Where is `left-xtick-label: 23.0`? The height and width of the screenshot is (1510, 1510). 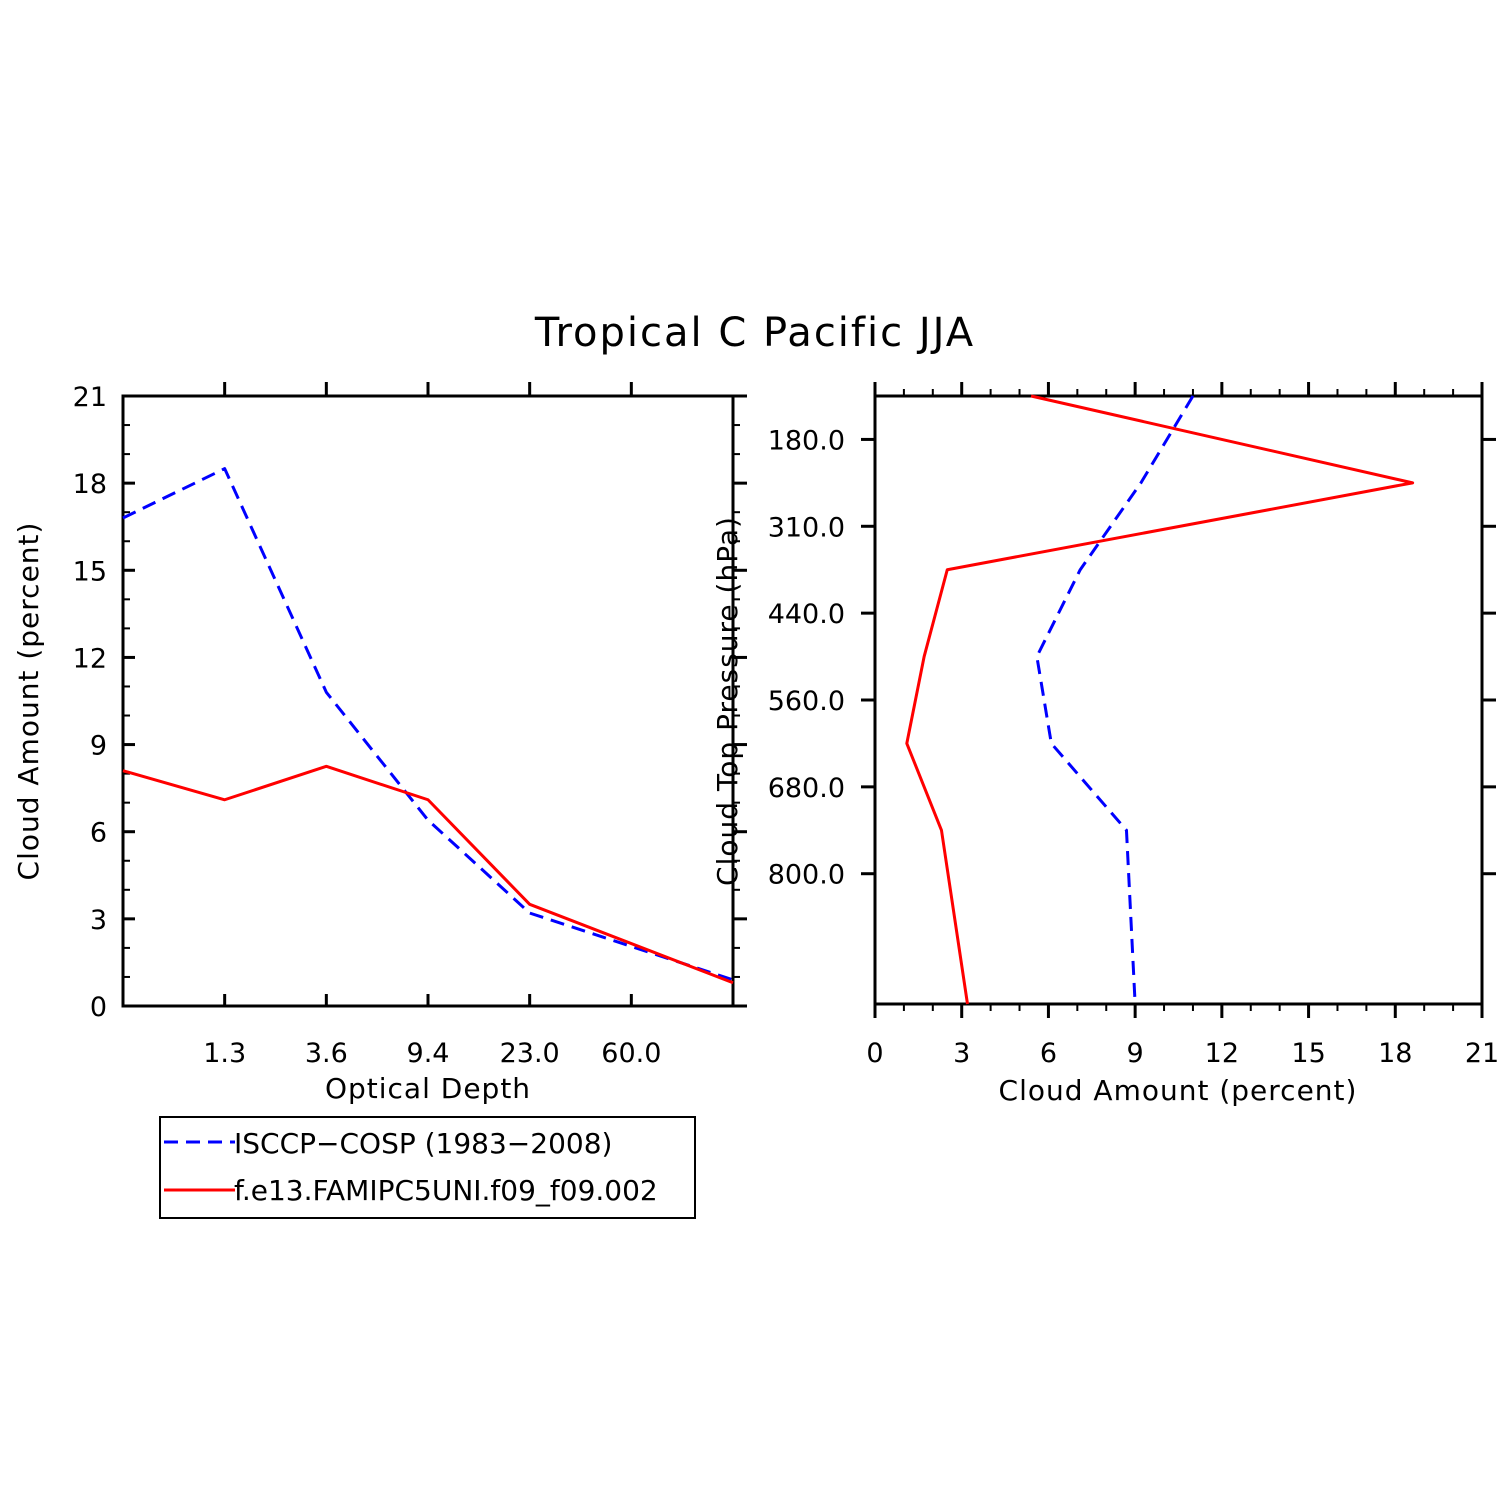
left-xtick-label: 23.0 is located at coordinates (530, 1053).